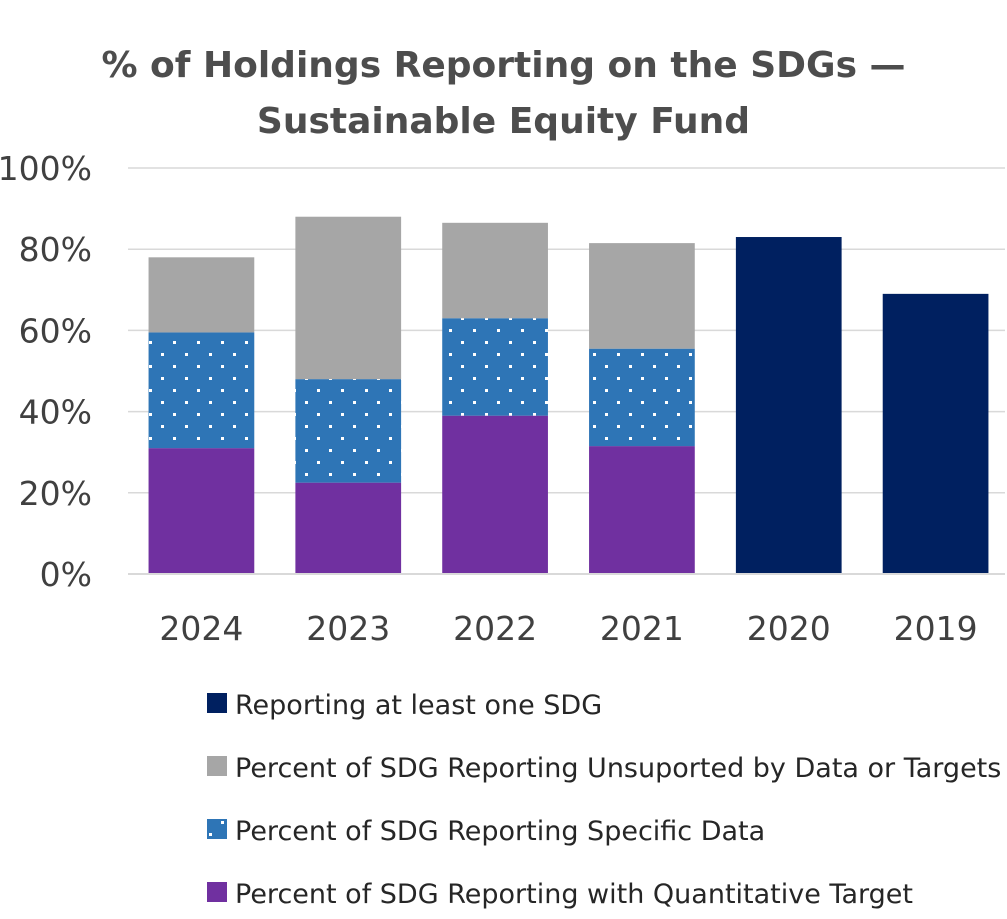  Describe the element at coordinates (348, 431) in the screenshot. I see `bar-2023-percent-of-sdg-reporting-specific-data` at that location.